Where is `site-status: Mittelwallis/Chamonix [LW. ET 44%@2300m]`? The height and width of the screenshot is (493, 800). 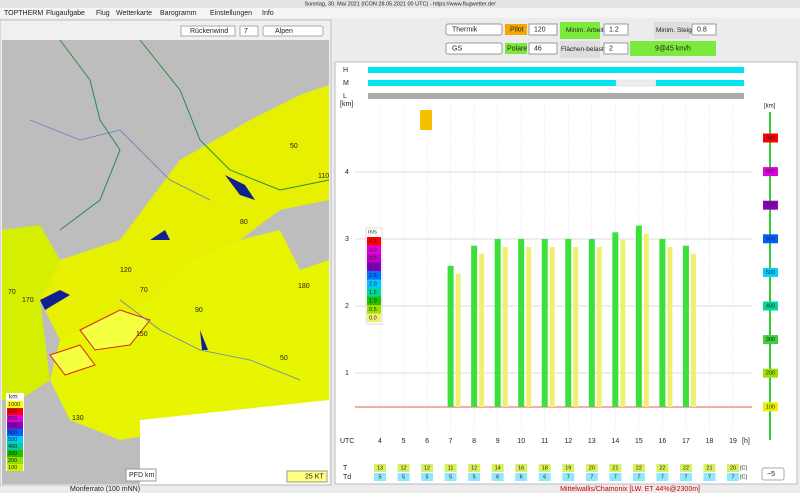
site-status: Mittelwallis/Chamonix [LW. ET 44%@2300m] is located at coordinates (630, 489).